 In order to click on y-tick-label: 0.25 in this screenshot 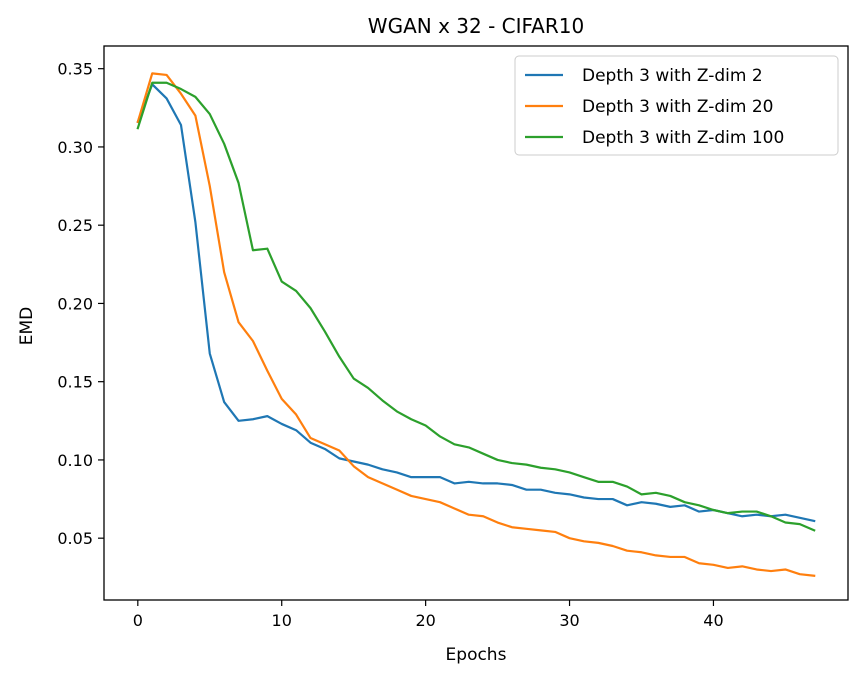, I will do `click(75, 225)`.